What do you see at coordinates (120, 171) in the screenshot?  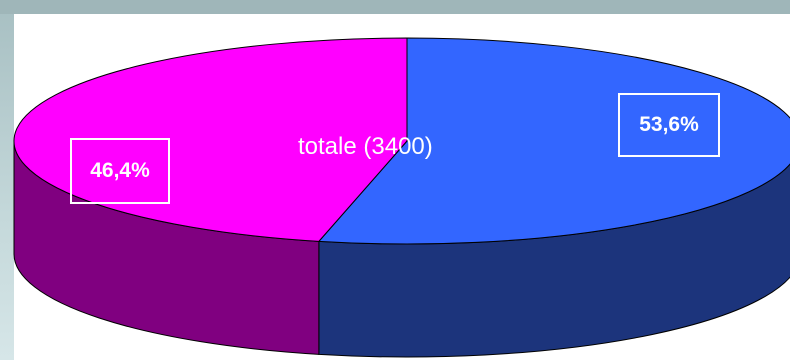 I see `slice-label-magenta: 46,4%` at bounding box center [120, 171].